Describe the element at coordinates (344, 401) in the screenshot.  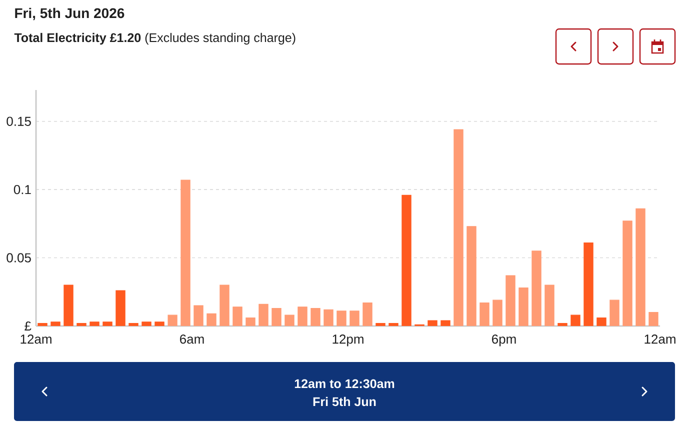
I see `text: Fri 5th Jun` at that location.